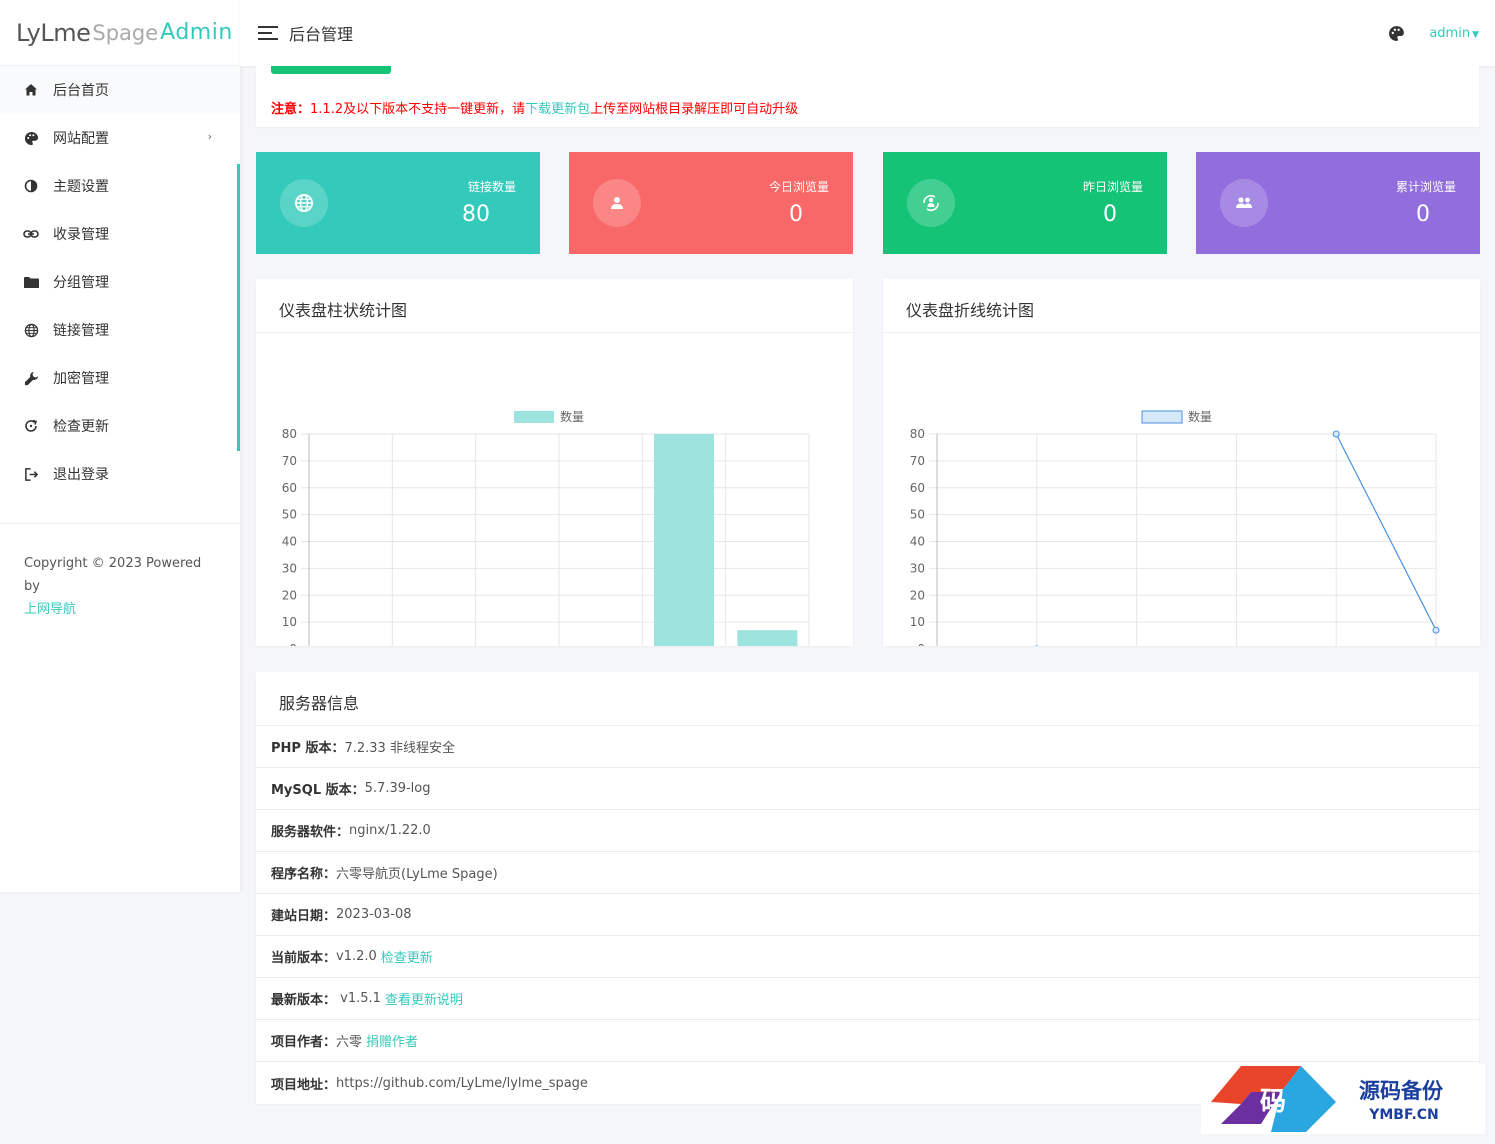 The image size is (1495, 1144). I want to click on stat-label: 昨日浏览量, so click(1112, 187).